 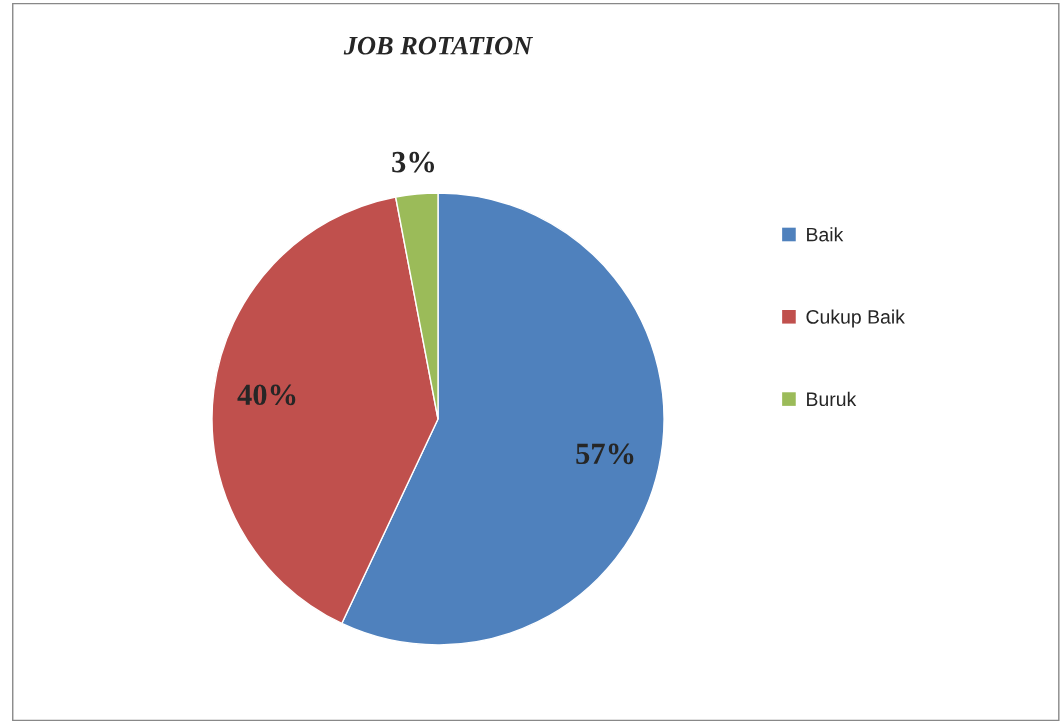 I want to click on data-label: 40%, so click(x=266, y=395).